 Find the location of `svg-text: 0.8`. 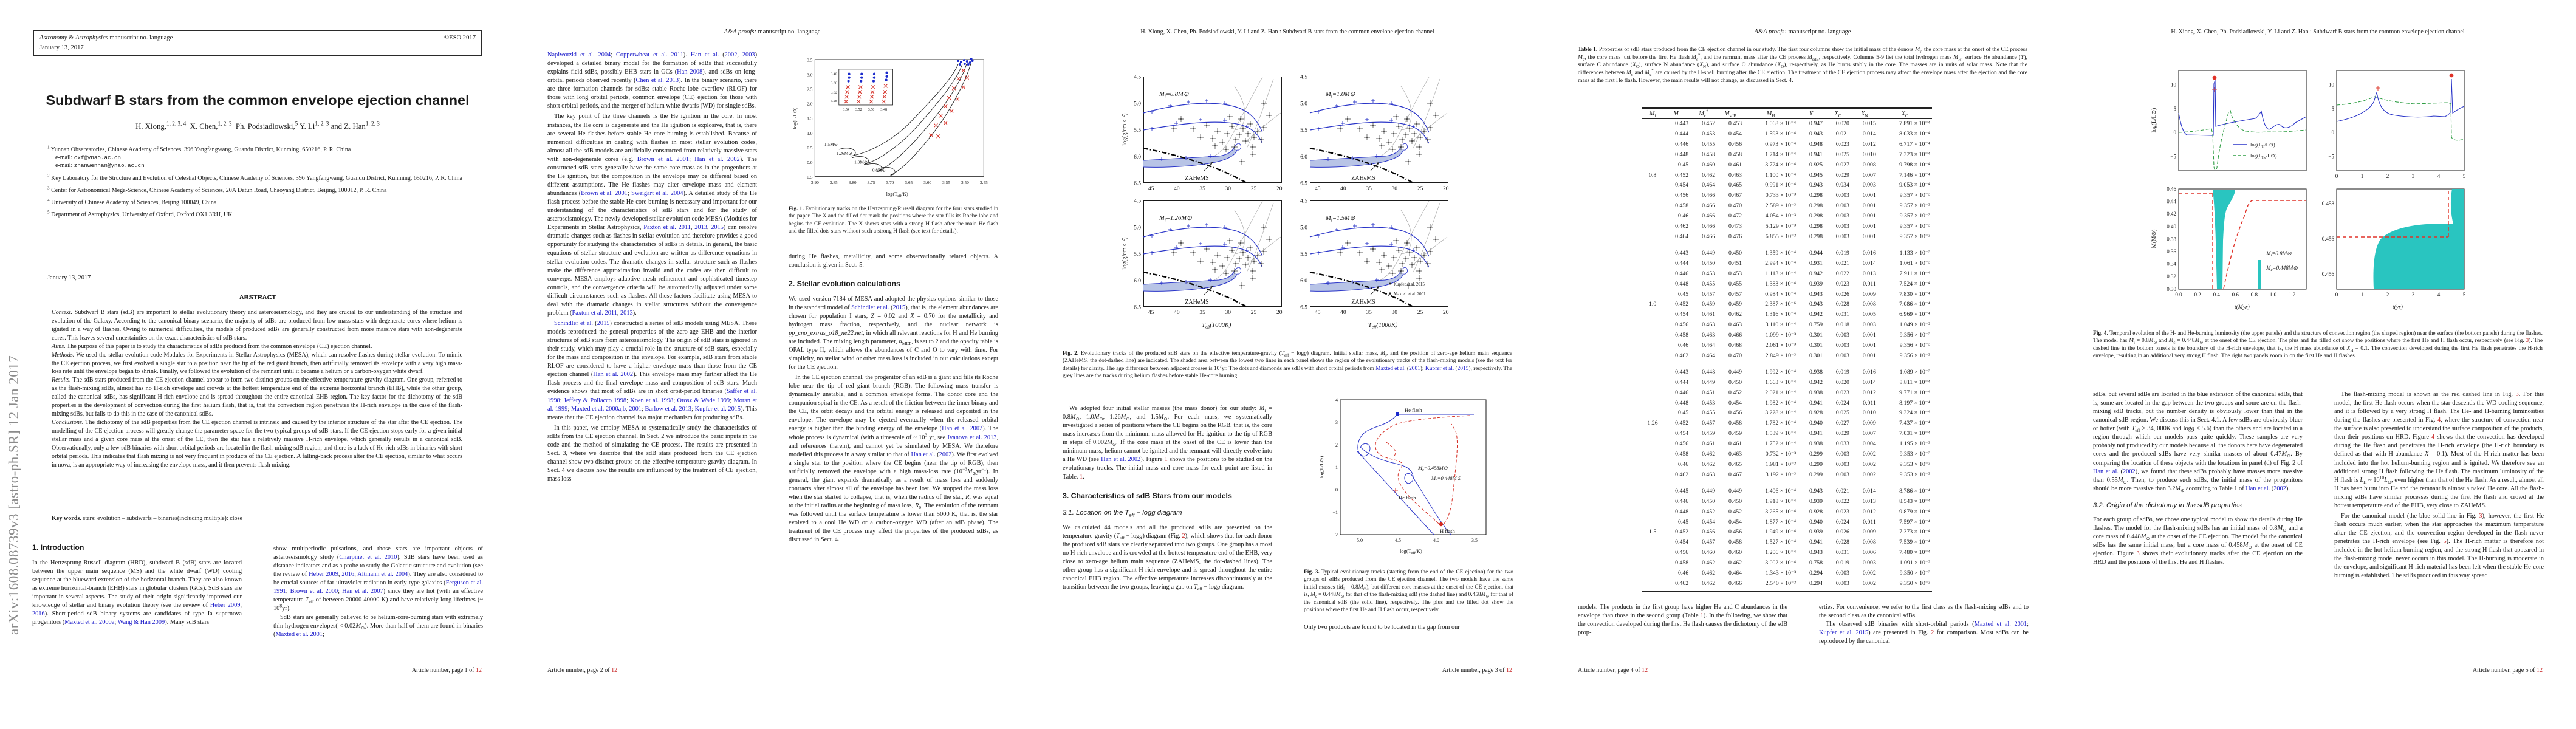

svg-text: 0.8 is located at coordinates (2254, 295).